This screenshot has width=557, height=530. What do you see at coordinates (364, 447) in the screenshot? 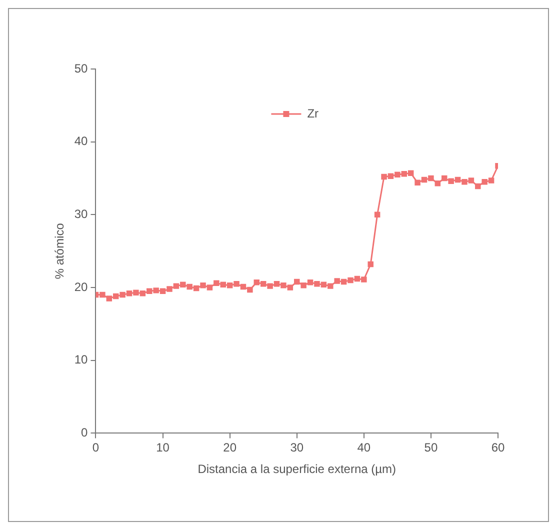
I see `x-tick-label: 40` at bounding box center [364, 447].